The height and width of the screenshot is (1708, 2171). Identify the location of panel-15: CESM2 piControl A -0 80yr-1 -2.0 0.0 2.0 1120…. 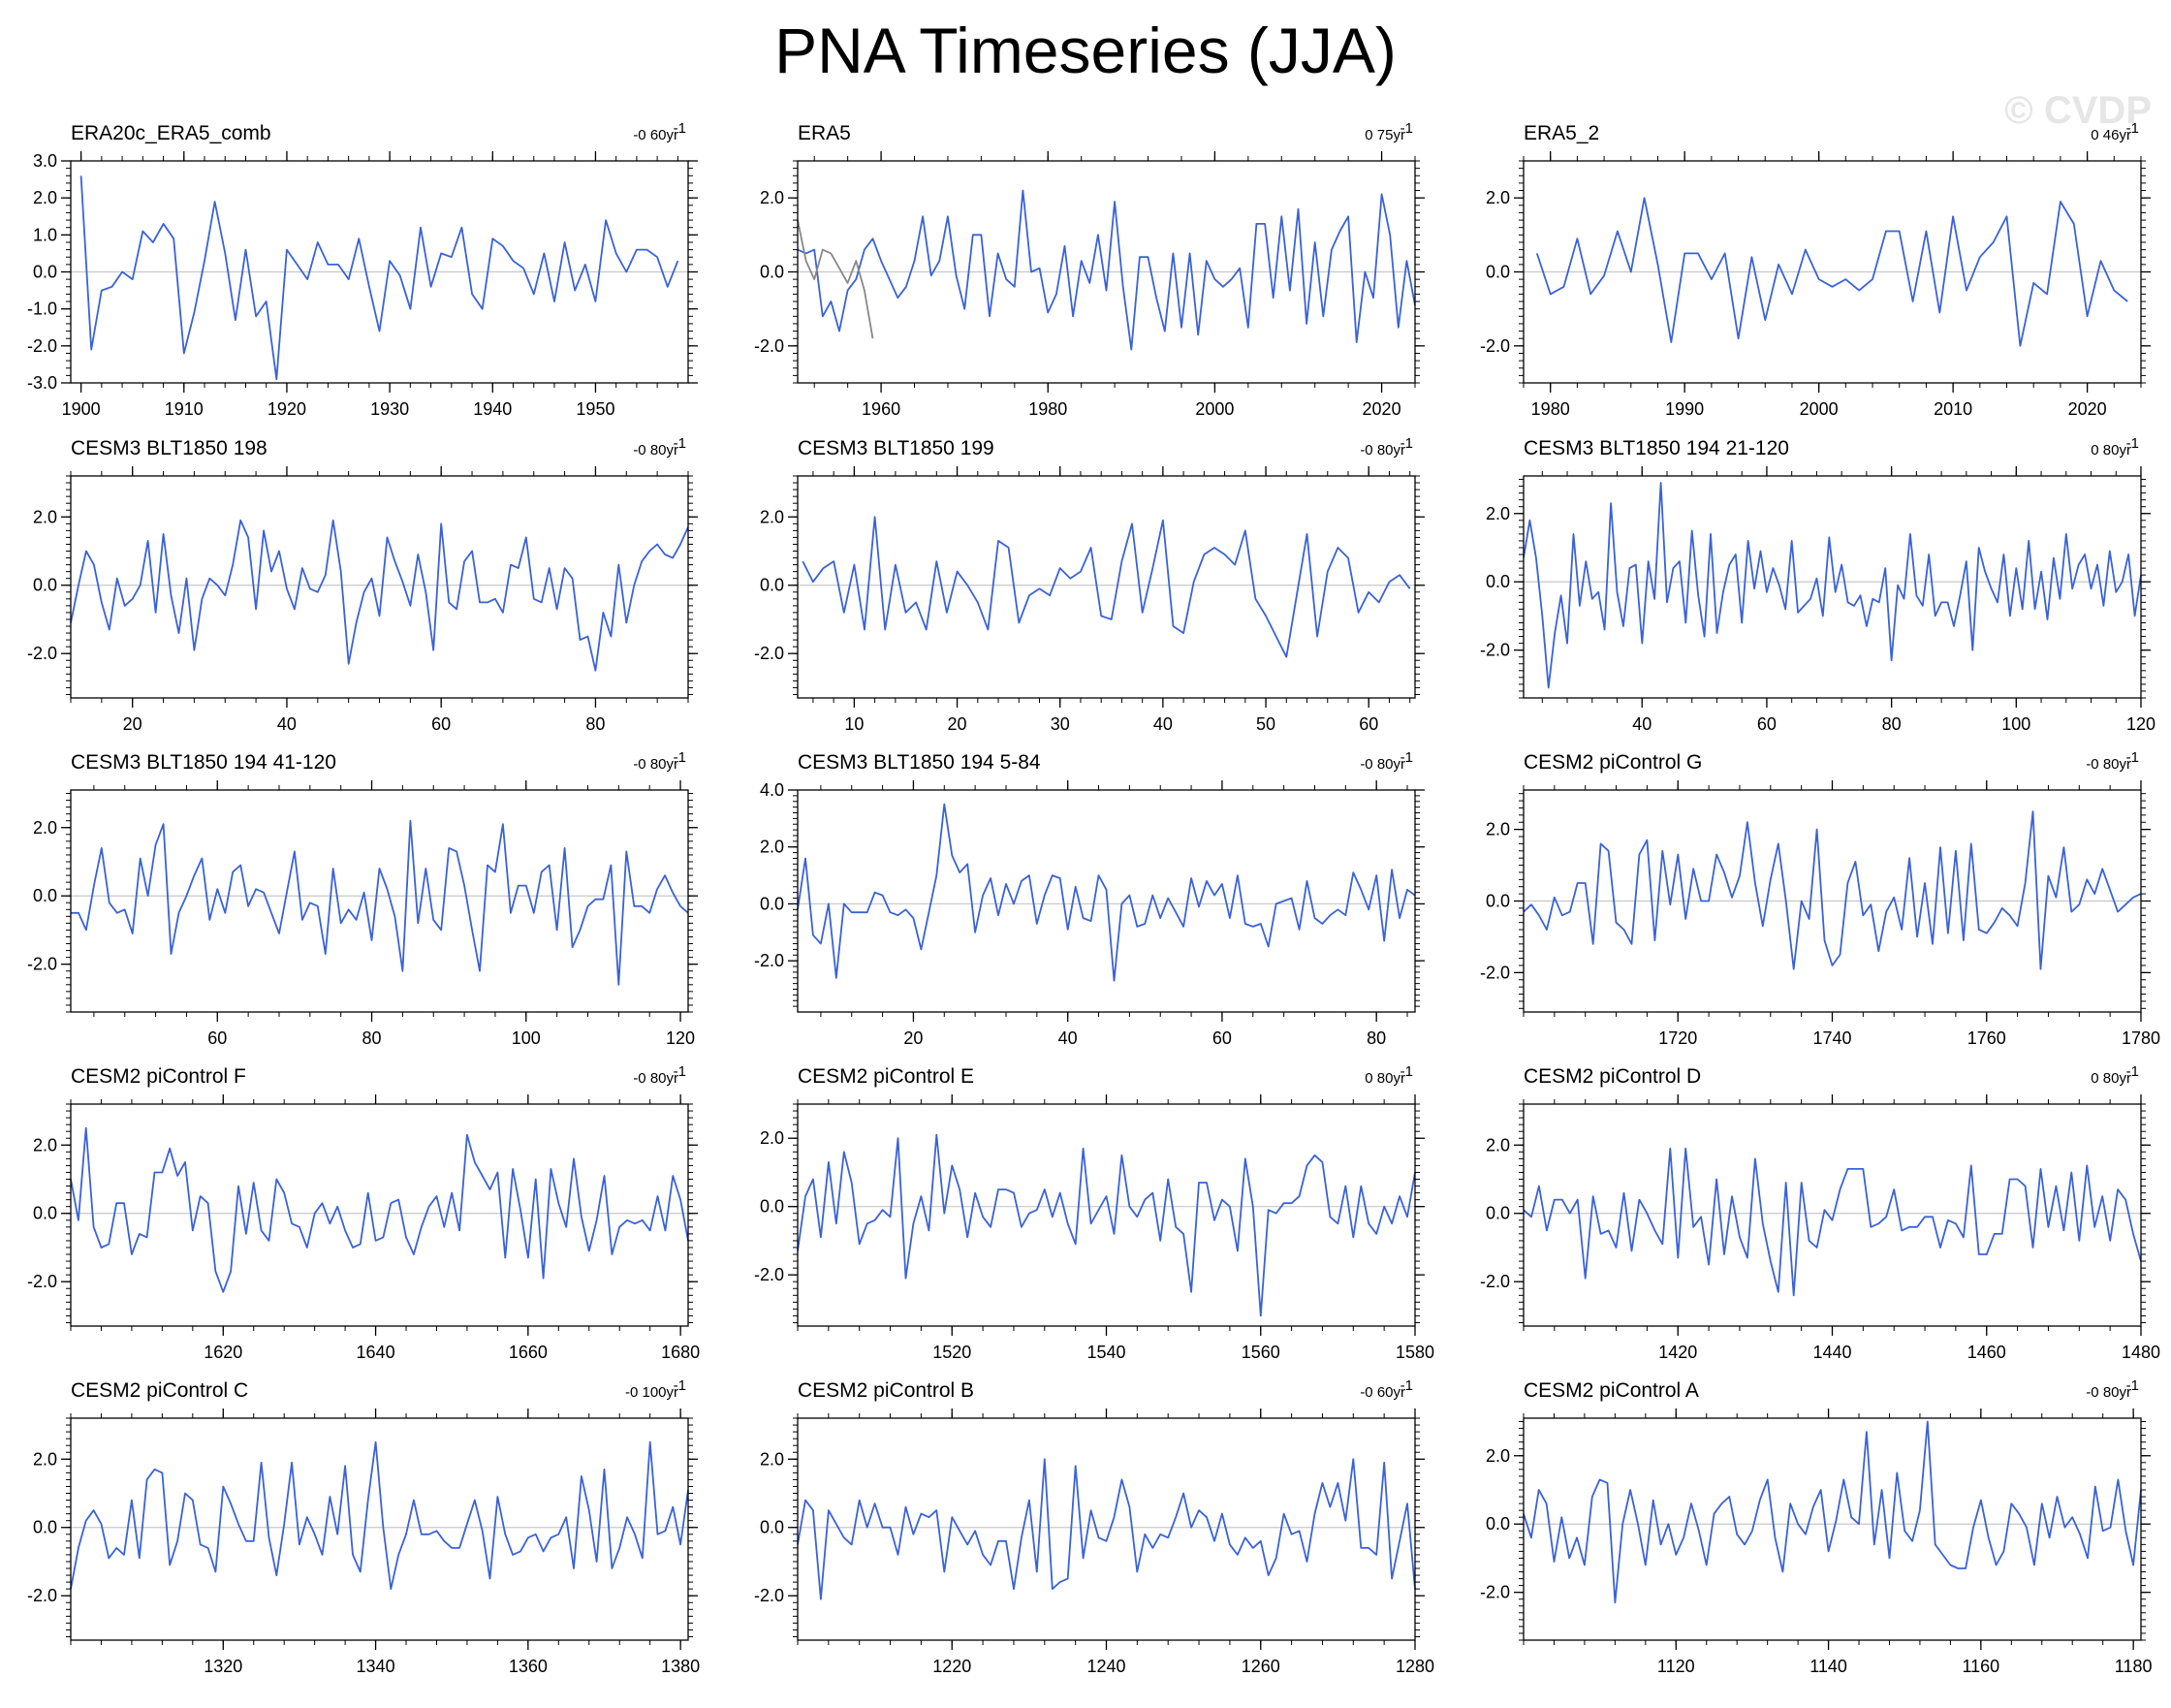
(1816, 1526).